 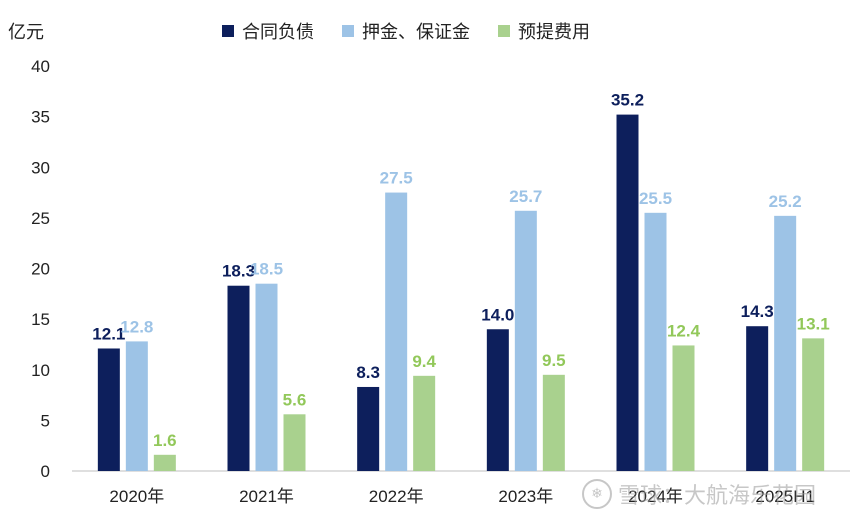 I want to click on data-label: 18.5, so click(x=266, y=269).